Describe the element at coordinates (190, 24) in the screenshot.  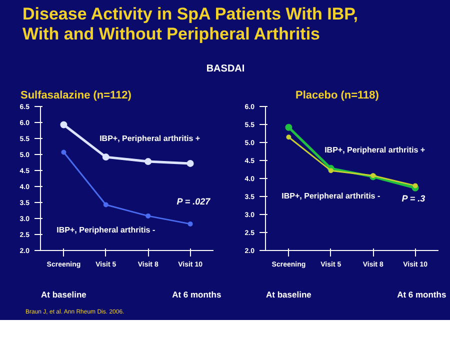
I see `text: Disease Activity in SpA Patients With IBP, With and Without Peripheral Arthritis` at that location.